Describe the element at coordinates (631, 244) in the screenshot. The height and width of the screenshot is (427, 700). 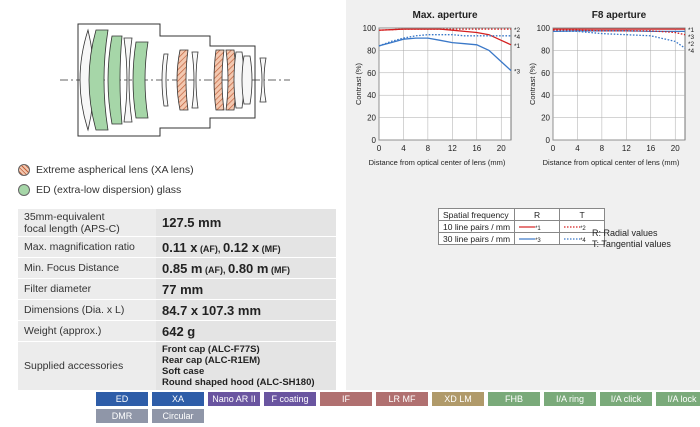
I see `tangential-note: T: Tangential values` at that location.